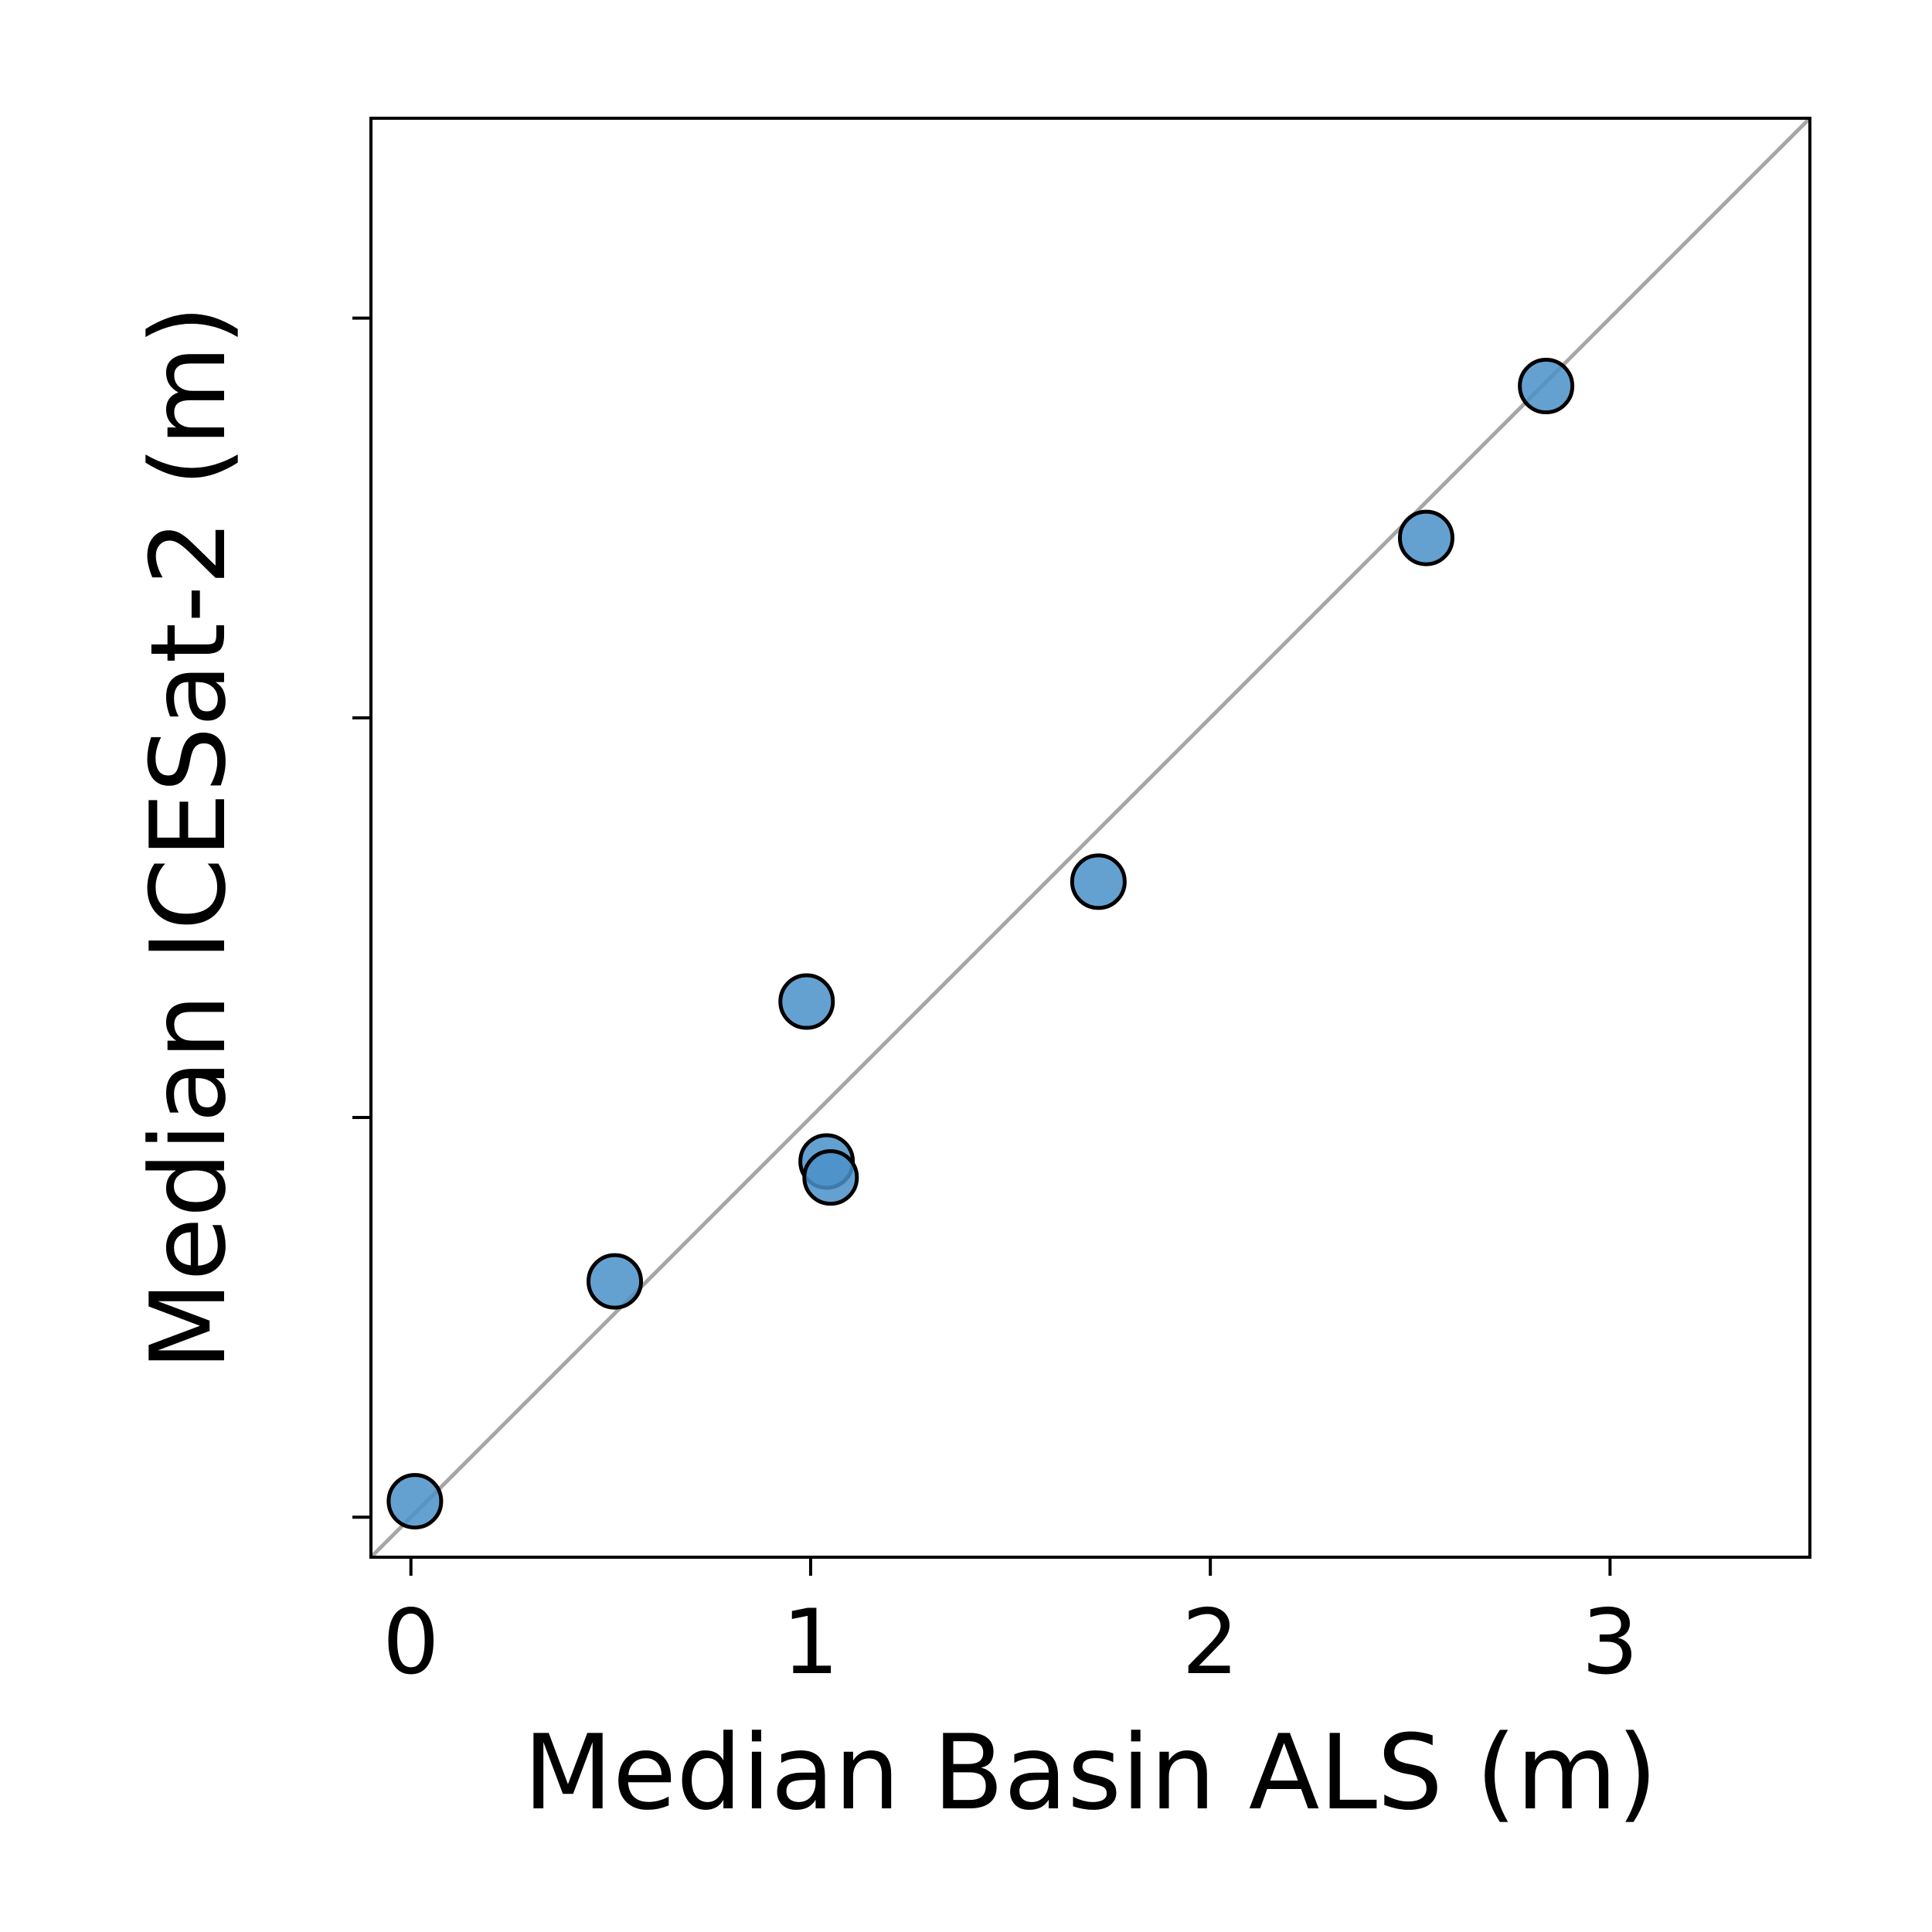  What do you see at coordinates (189, 838) in the screenshot?
I see `y-axis-label: Median ICESat-2 (m)` at bounding box center [189, 838].